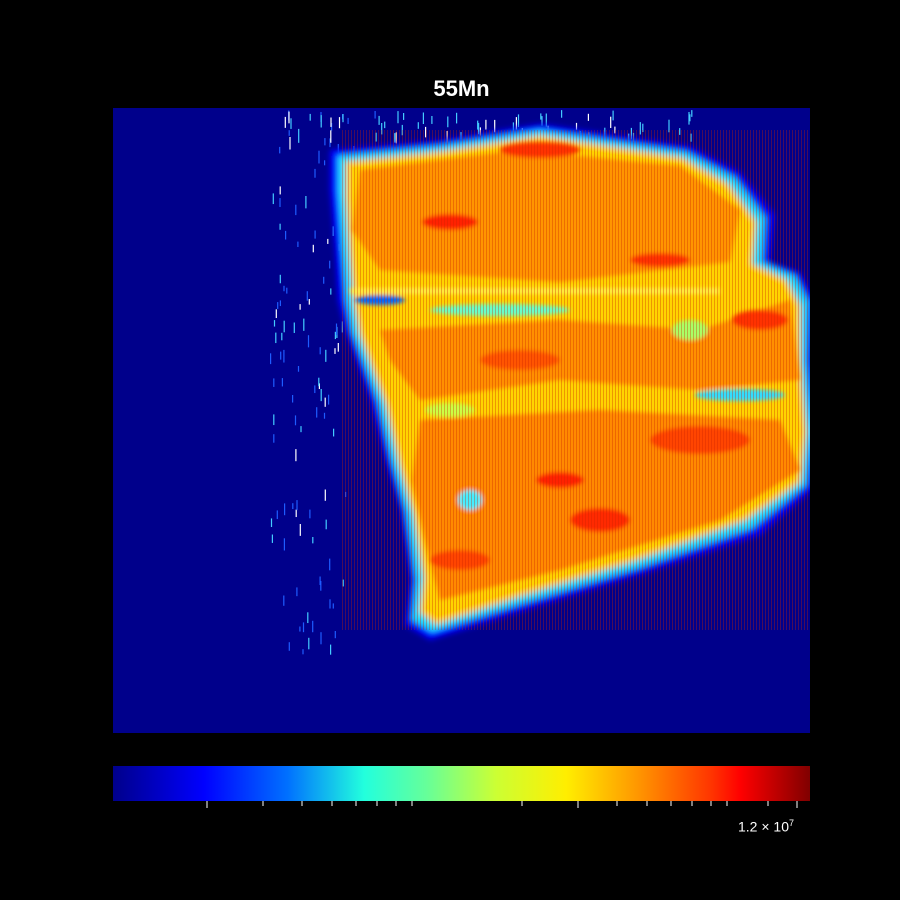  I want to click on colorbar-tick-label: 1.2 × 10⁷, so click(766, 826).